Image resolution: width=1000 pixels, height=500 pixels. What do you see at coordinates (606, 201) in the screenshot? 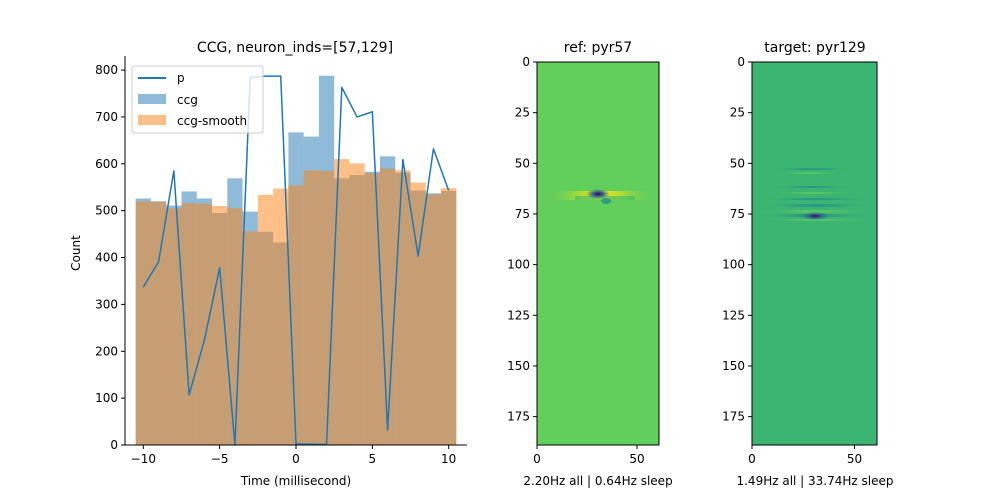
I see `ref-lower-lobe` at bounding box center [606, 201].